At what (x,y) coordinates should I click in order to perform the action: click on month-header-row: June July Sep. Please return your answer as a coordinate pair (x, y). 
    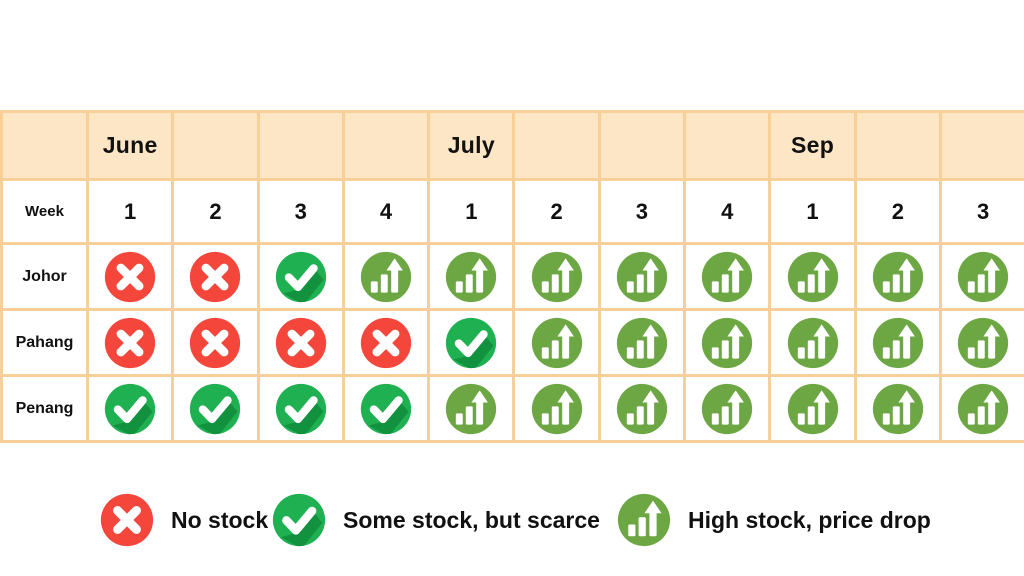
    Looking at the image, I should click on (512, 145).